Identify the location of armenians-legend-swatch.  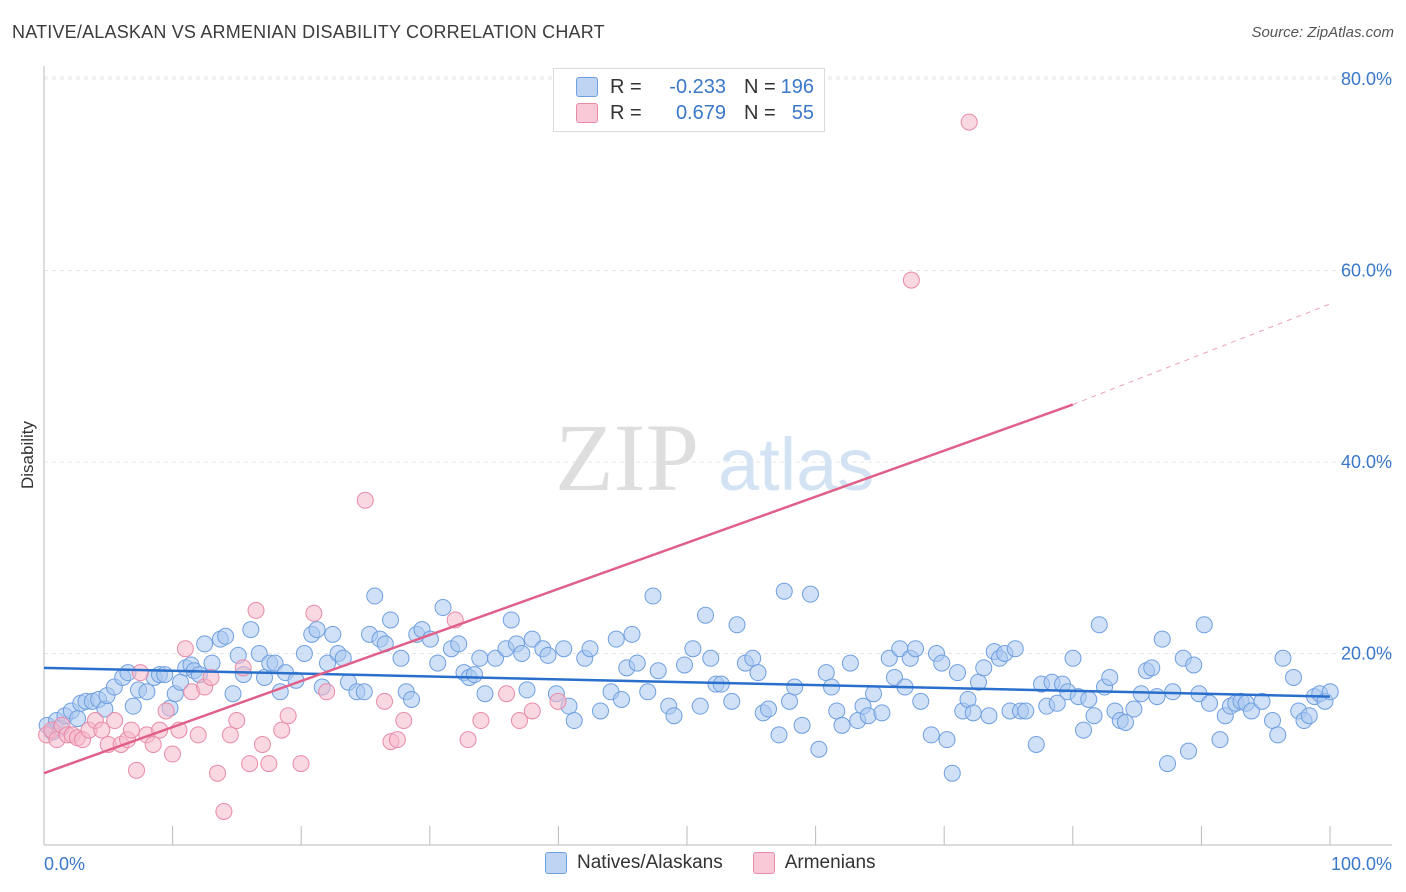
(763, 863).